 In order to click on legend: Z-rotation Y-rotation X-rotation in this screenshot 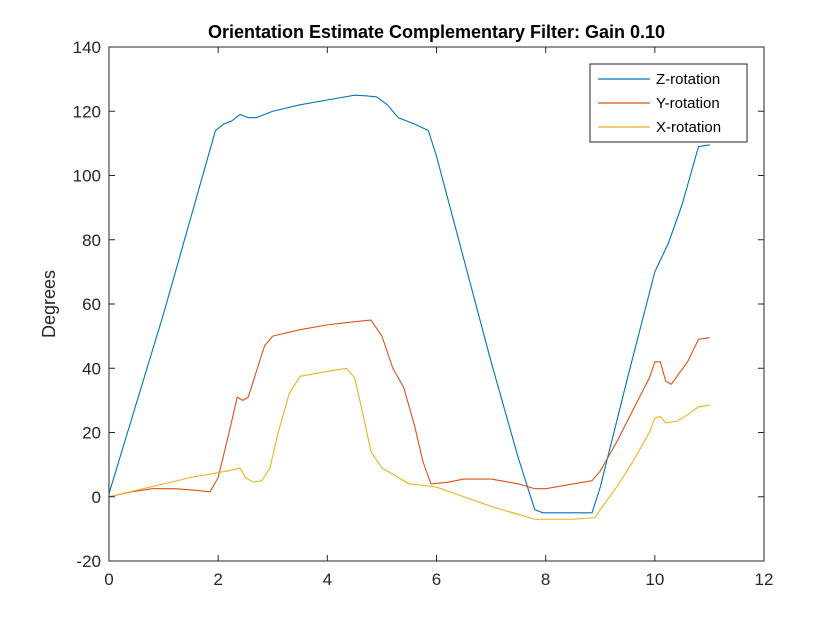, I will do `click(668, 103)`.